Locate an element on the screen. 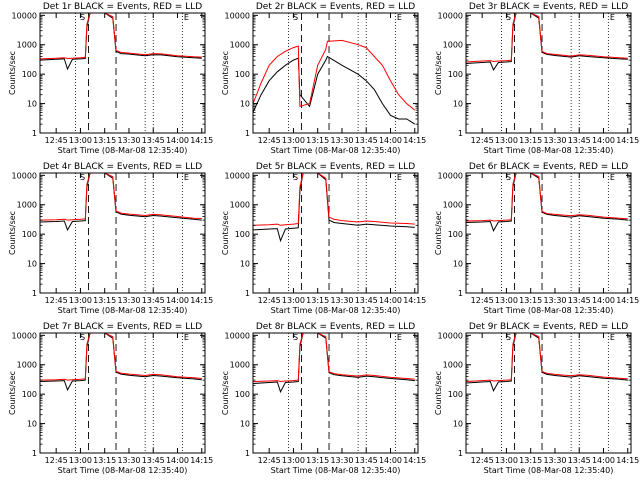 Image resolution: width=640 pixels, height=480 pixels. y-tick-label: 100 is located at coordinates (29, 394).